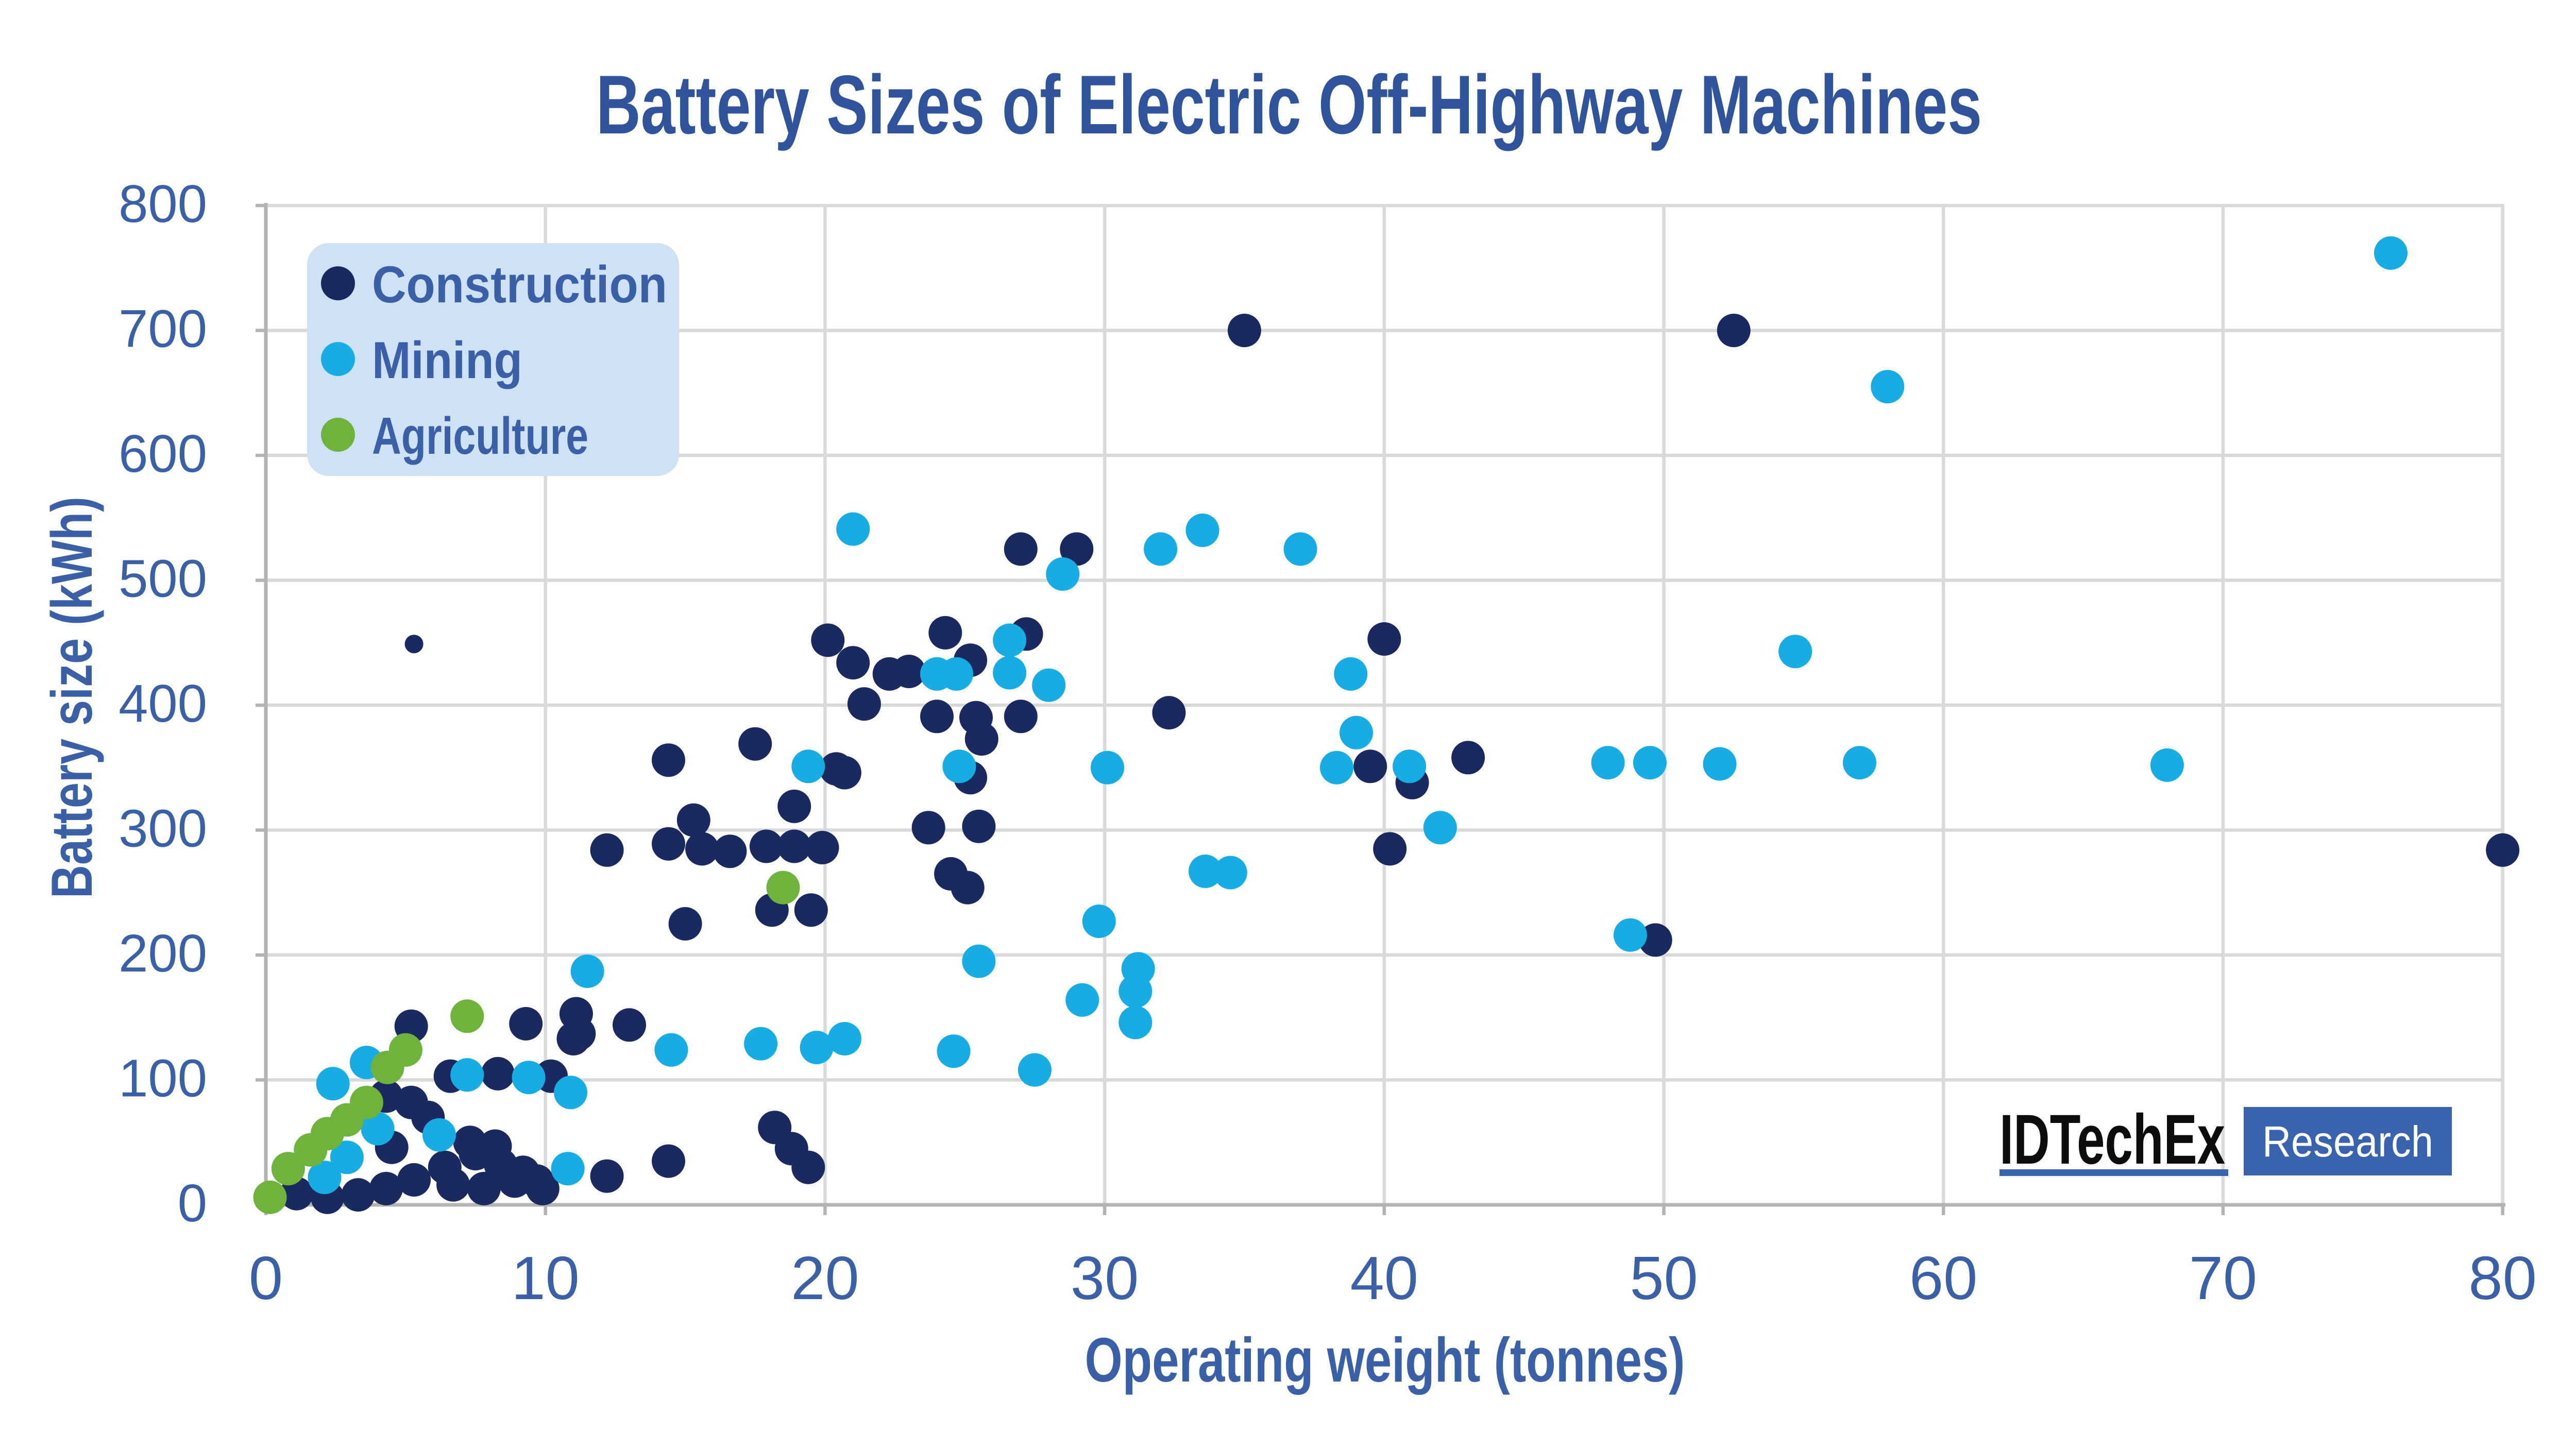 The width and height of the screenshot is (2576, 1449). I want to click on svg-text: 500, so click(162, 578).